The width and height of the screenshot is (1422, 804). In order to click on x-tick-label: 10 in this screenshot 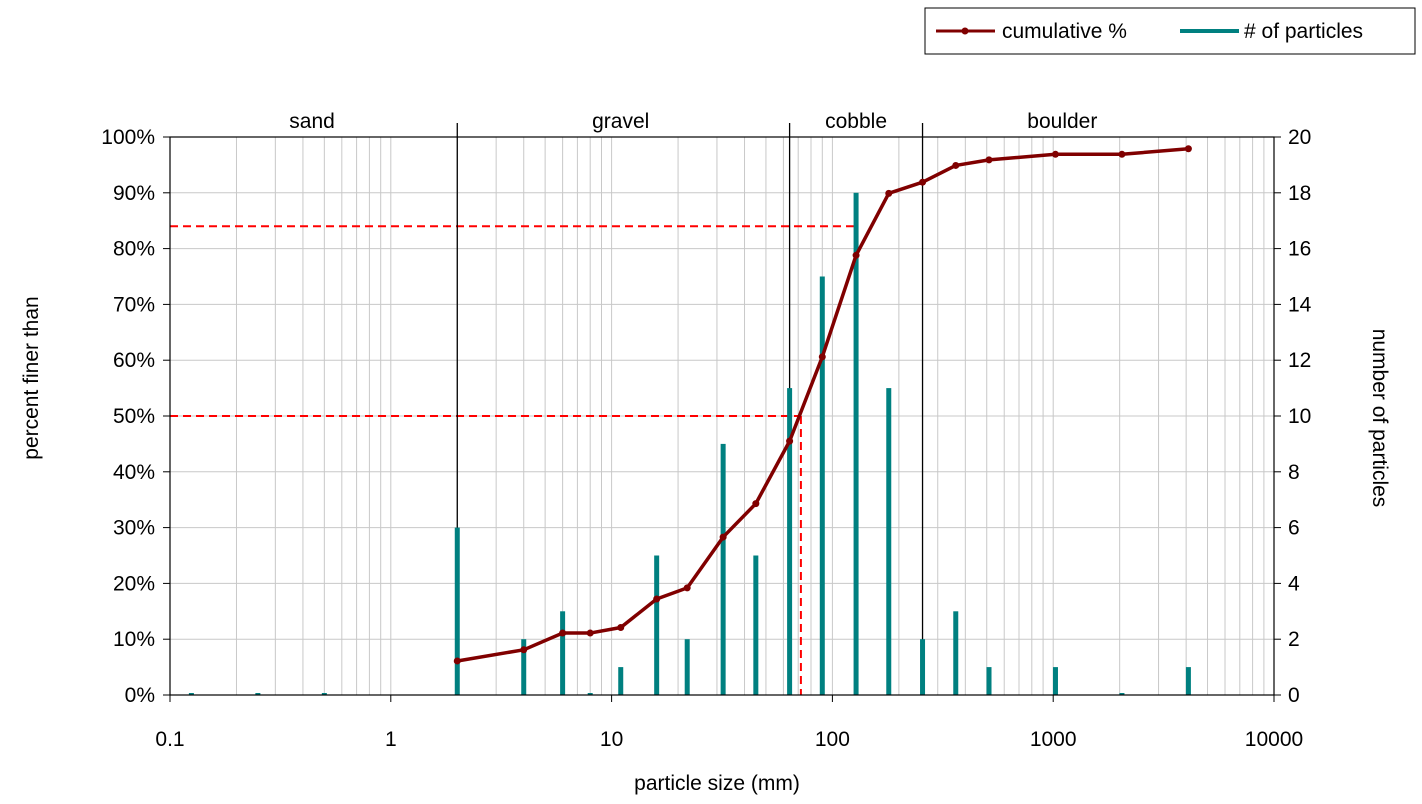, I will do `click(611, 739)`.